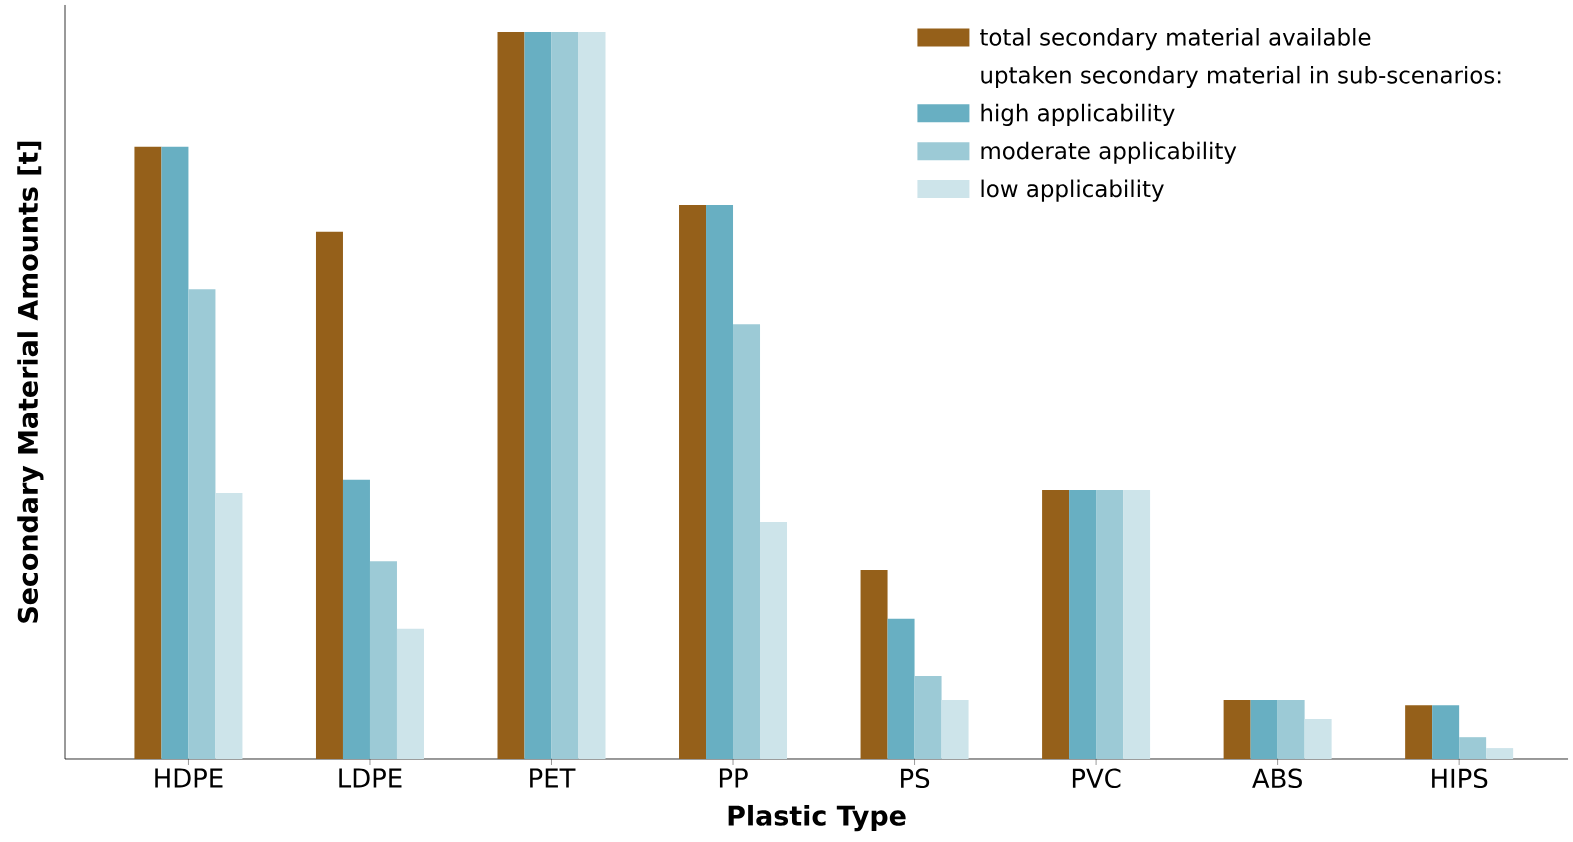 The height and width of the screenshot is (842, 1573). Describe the element at coordinates (30, 382) in the screenshot. I see `y-axis-title: Secondary Material Amounts [t]` at that location.